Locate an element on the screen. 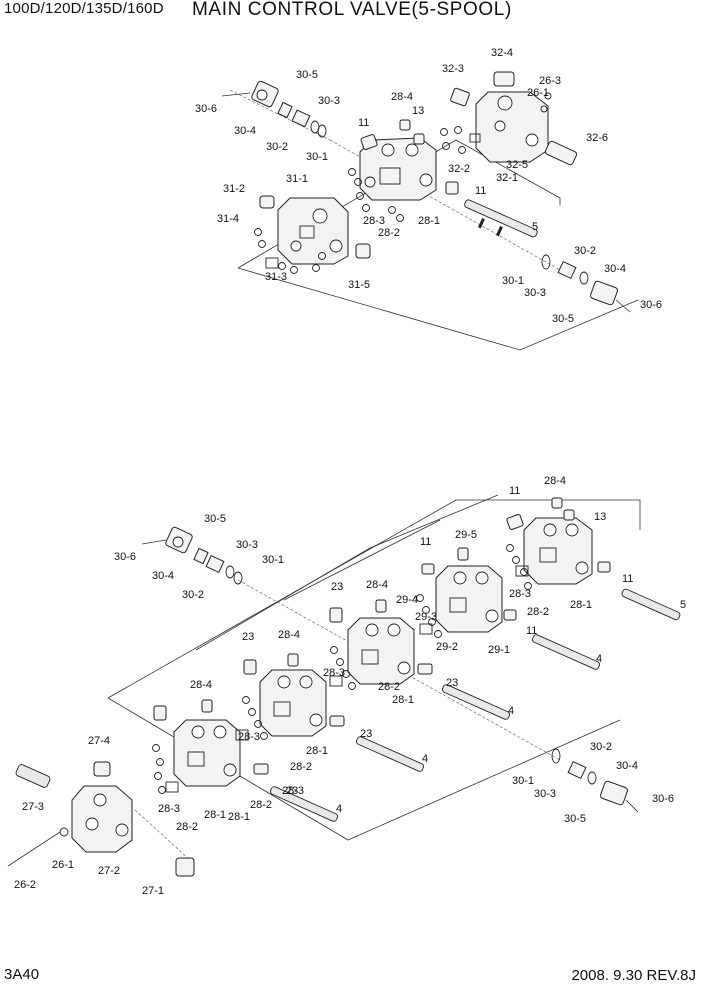 This screenshot has width=702, height=992. page-number: 3A40 is located at coordinates (22, 974).